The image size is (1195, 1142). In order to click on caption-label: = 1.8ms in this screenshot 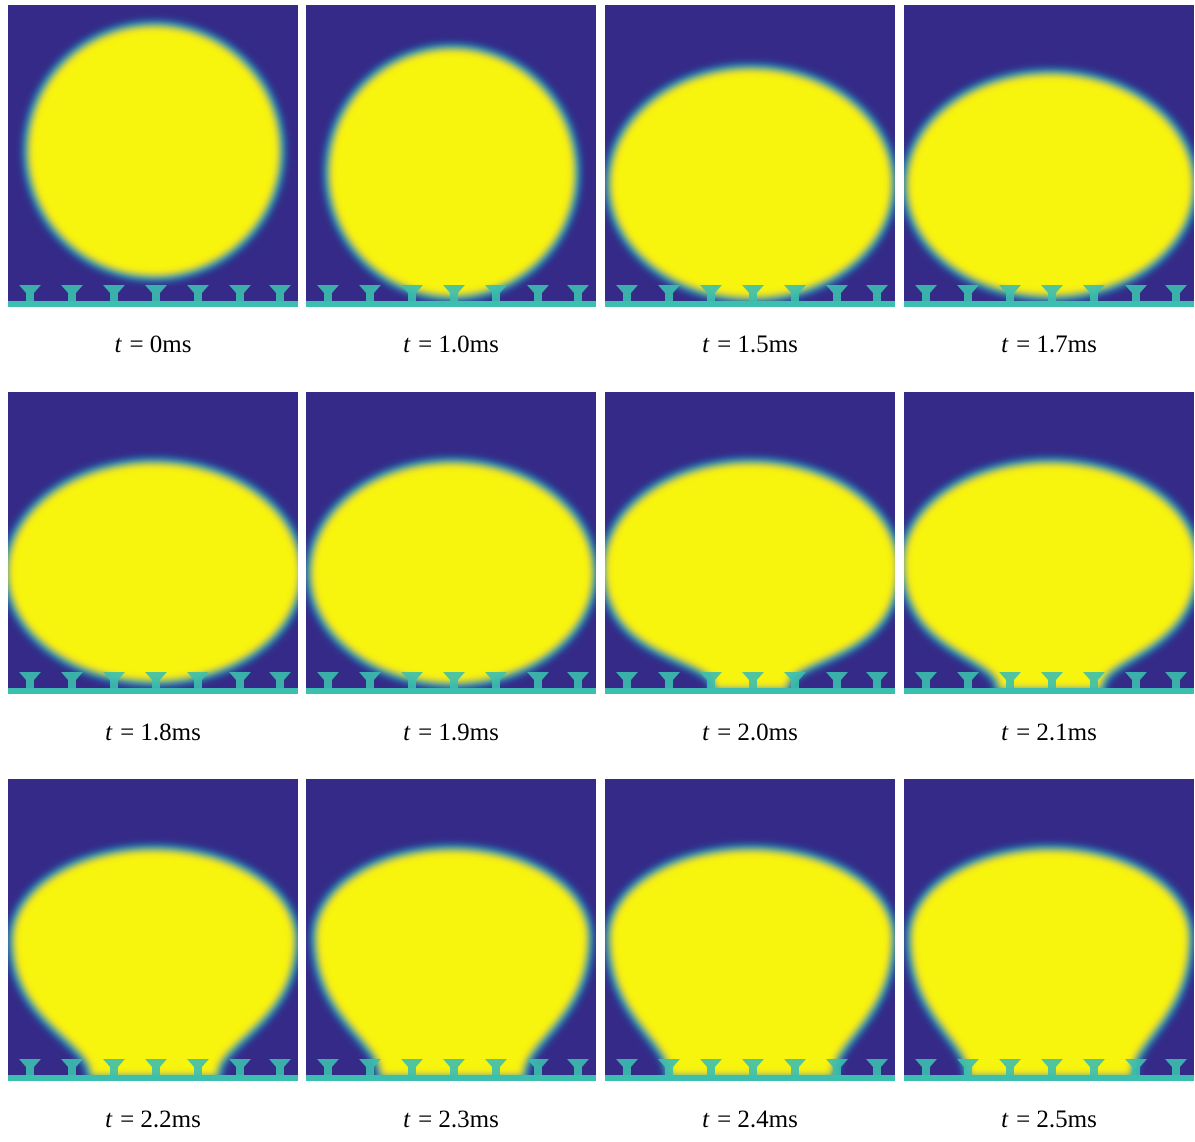, I will do `click(160, 732)`.